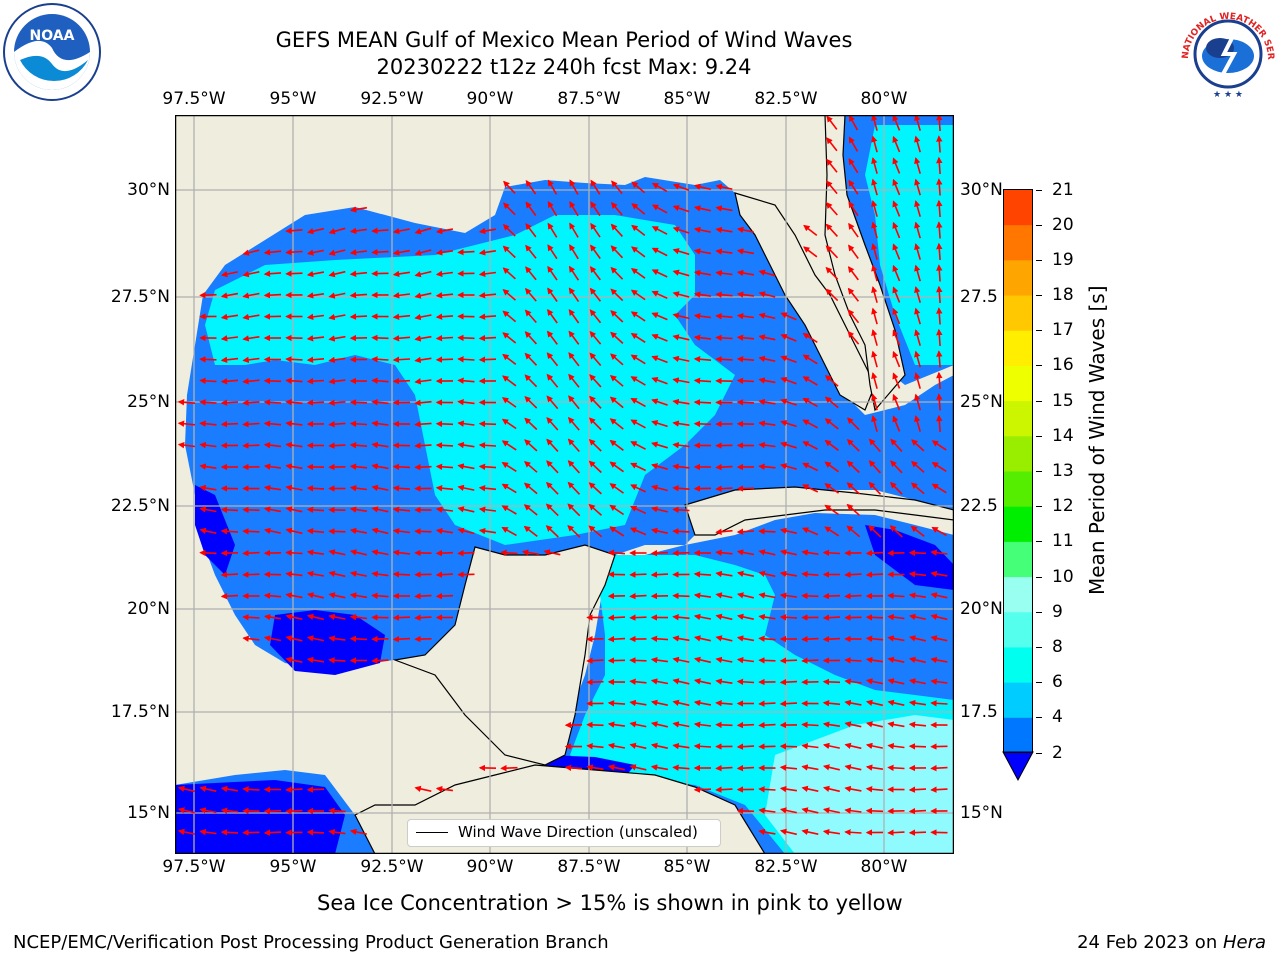 The height and width of the screenshot is (960, 1280). Describe the element at coordinates (148, 190) in the screenshot. I see `lat-label-left: 30°N` at that location.